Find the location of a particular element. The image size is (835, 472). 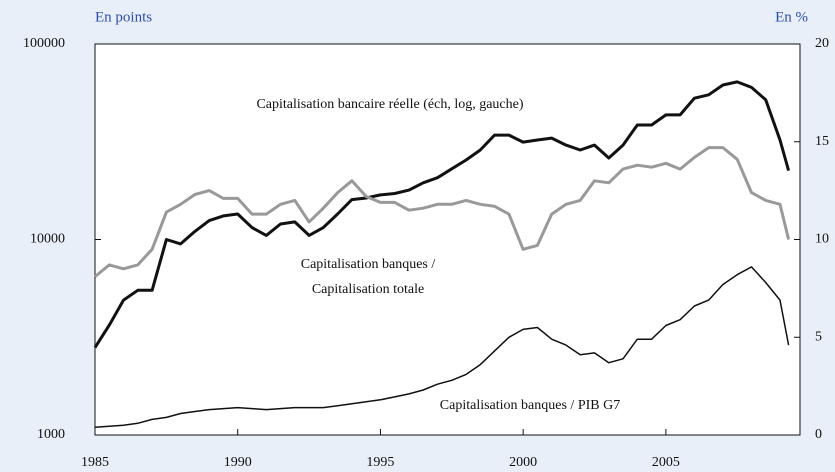

x-tick-label: 2000 is located at coordinates (523, 462).